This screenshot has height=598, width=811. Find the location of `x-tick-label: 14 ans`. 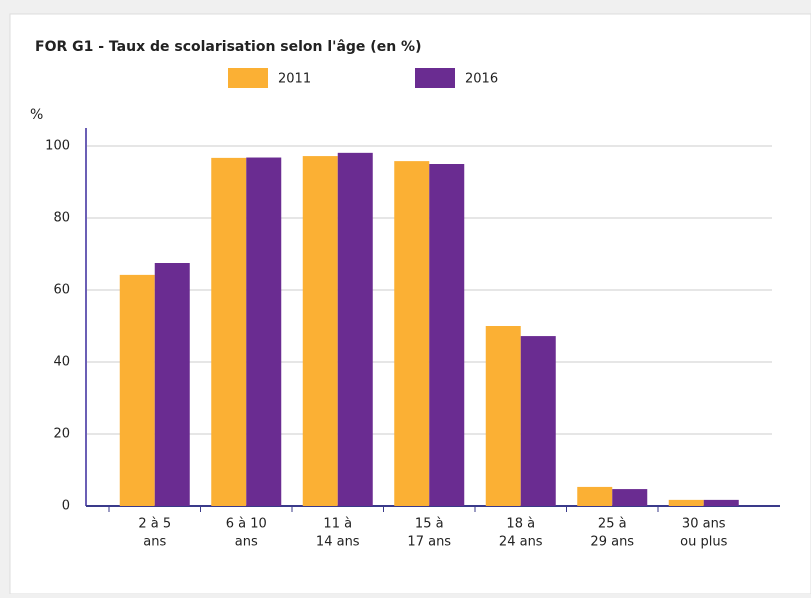

x-tick-label: 14 ans is located at coordinates (338, 542).